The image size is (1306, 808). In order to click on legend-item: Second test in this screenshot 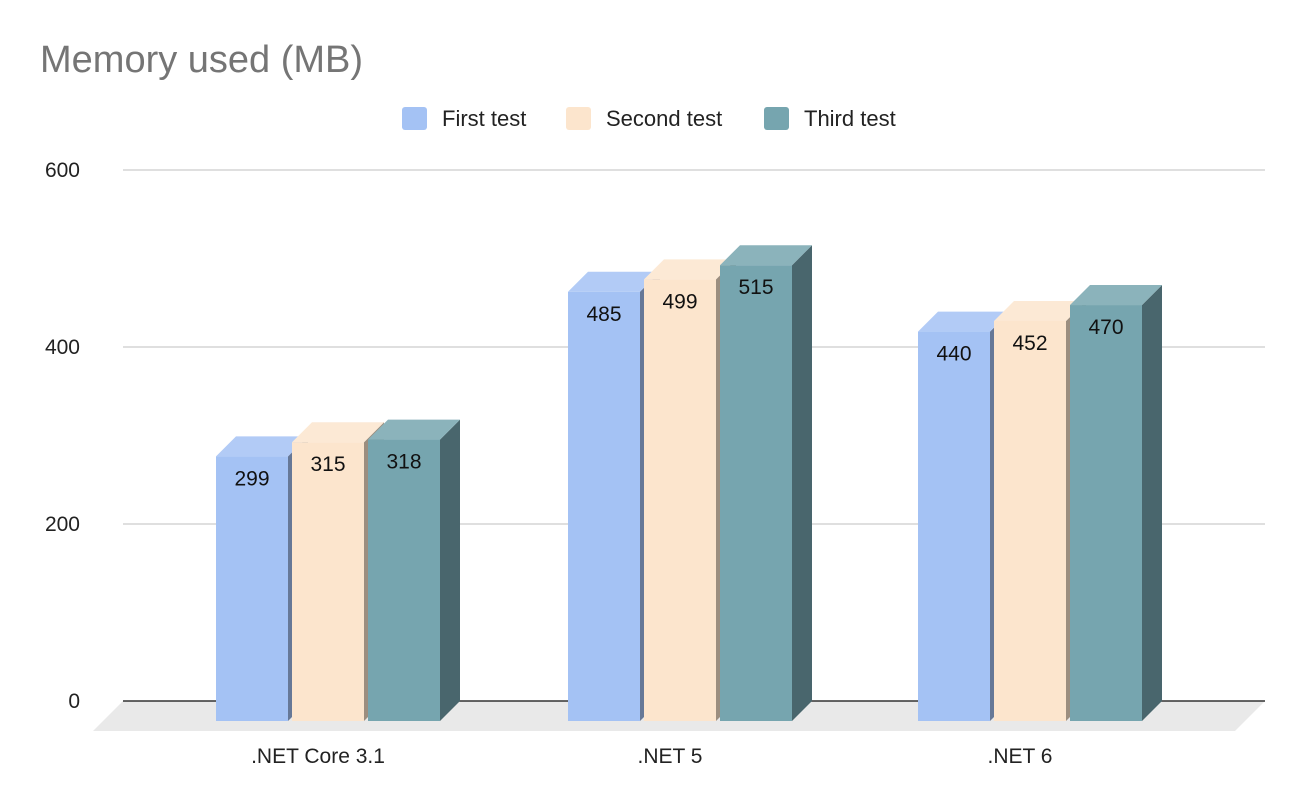, I will do `click(644, 118)`.